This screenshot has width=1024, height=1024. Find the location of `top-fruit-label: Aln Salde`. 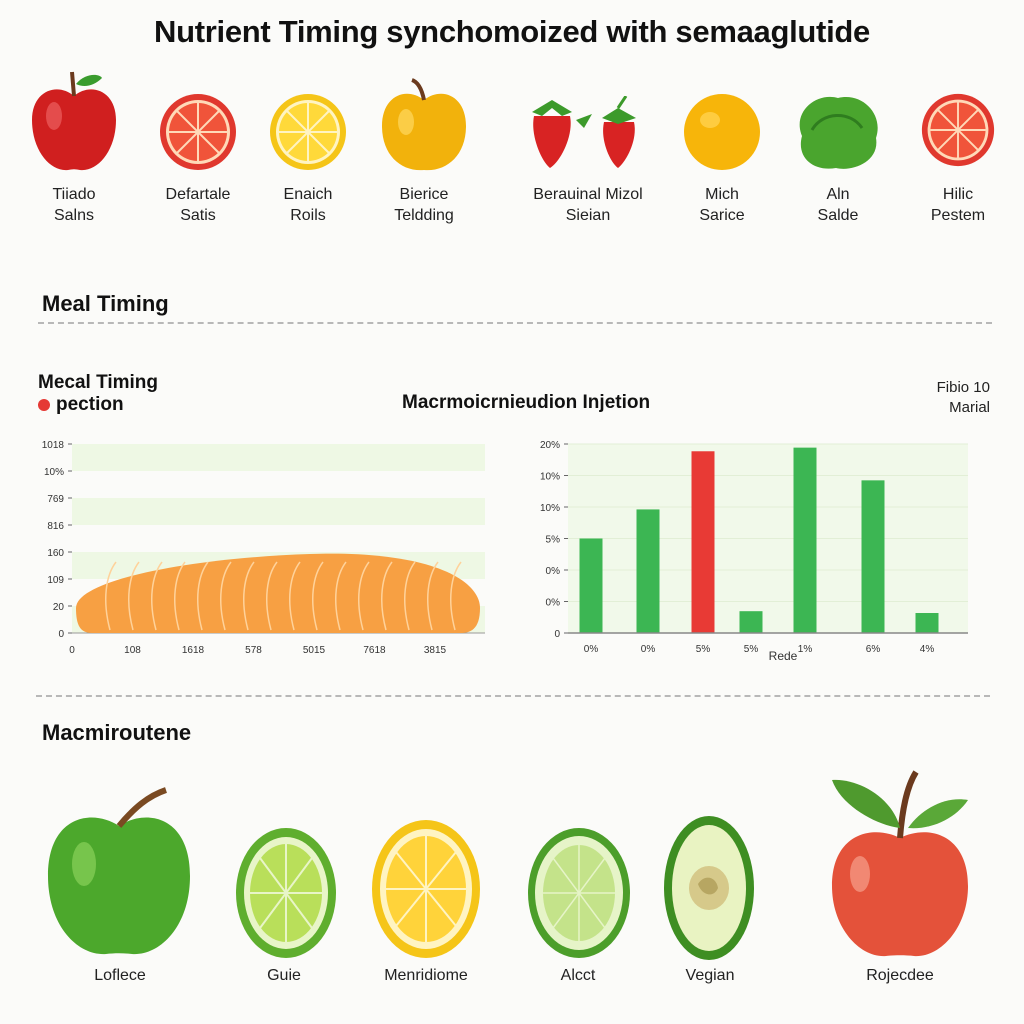

top-fruit-label: Aln Salde is located at coordinates (838, 205).